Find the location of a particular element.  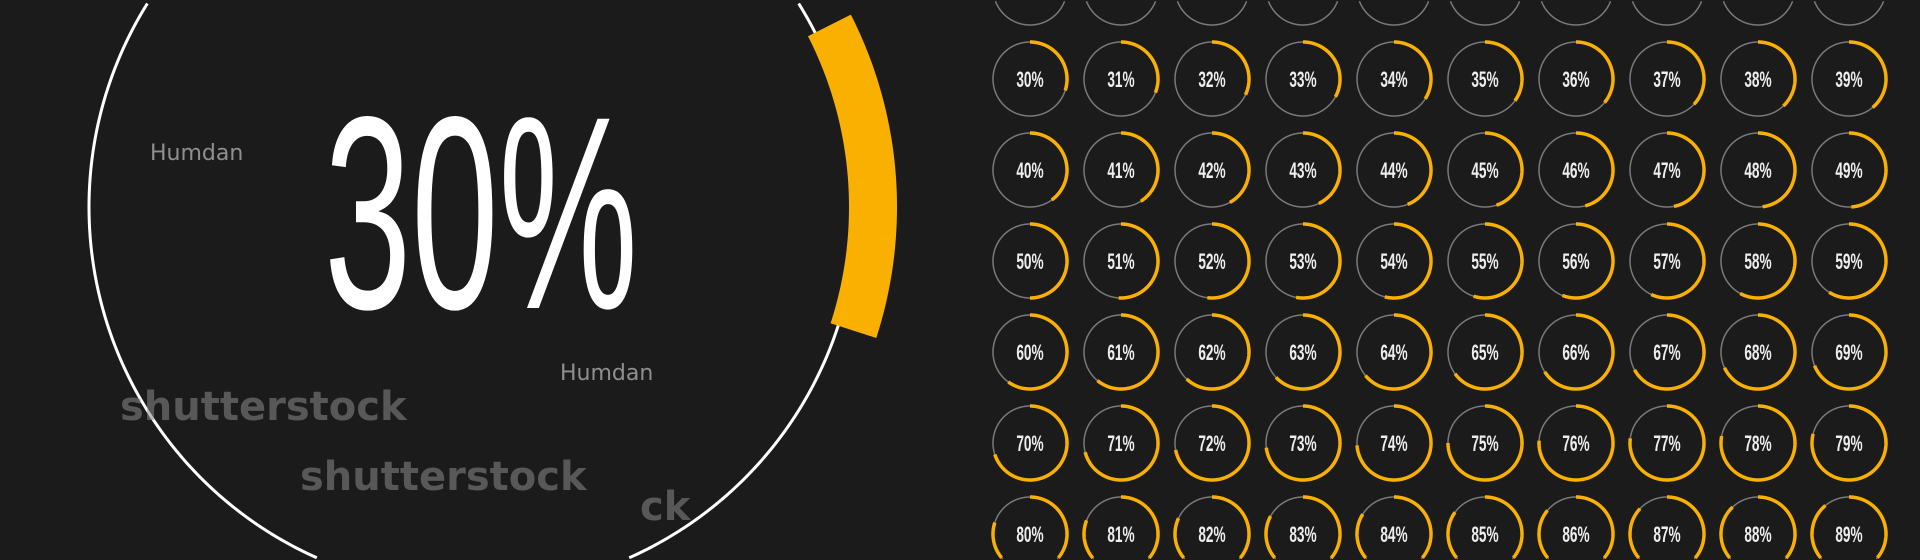

percentage-label: 51% is located at coordinates (1120, 261).